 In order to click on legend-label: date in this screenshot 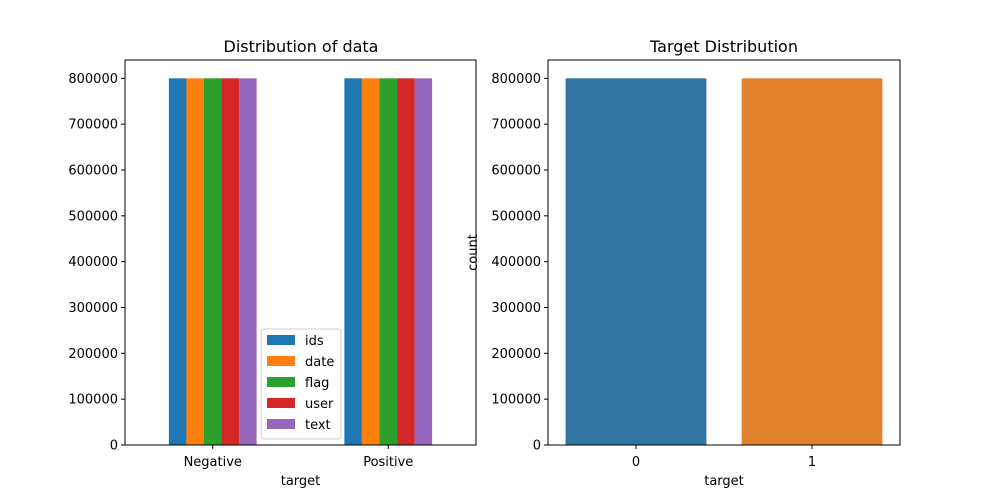, I will do `click(319, 362)`.